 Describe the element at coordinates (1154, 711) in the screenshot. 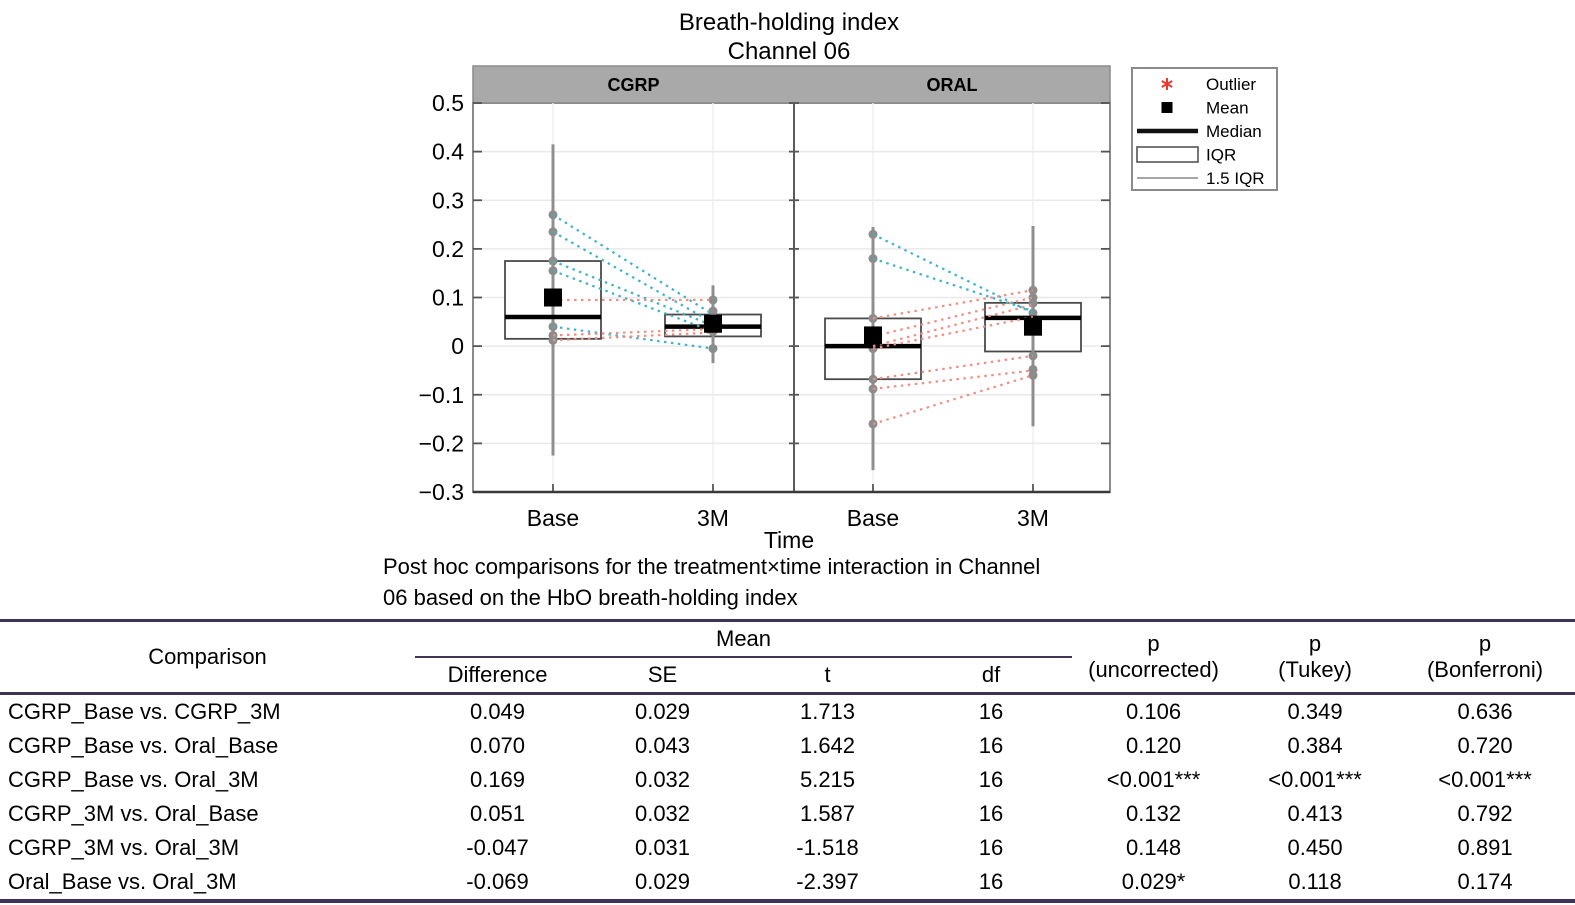

I see `table-cell: 0.106` at that location.